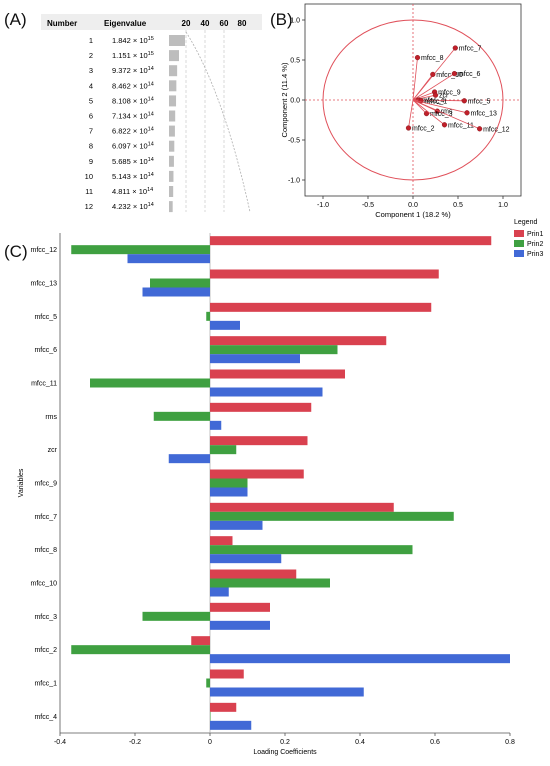  I want to click on eigenvalue-mantissa: 6.822 × 10, so click(130, 131).